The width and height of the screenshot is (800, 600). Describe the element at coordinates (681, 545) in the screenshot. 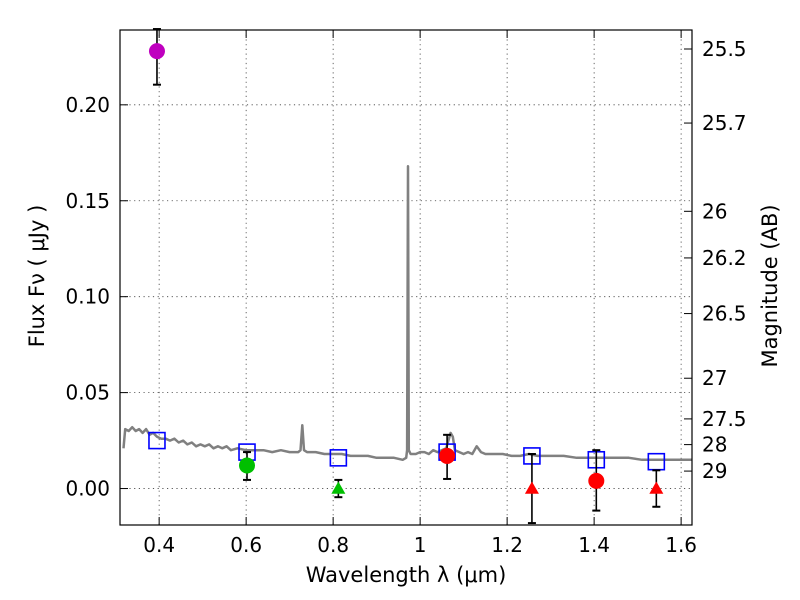

I see `x-tick-label-6: 1.6` at that location.